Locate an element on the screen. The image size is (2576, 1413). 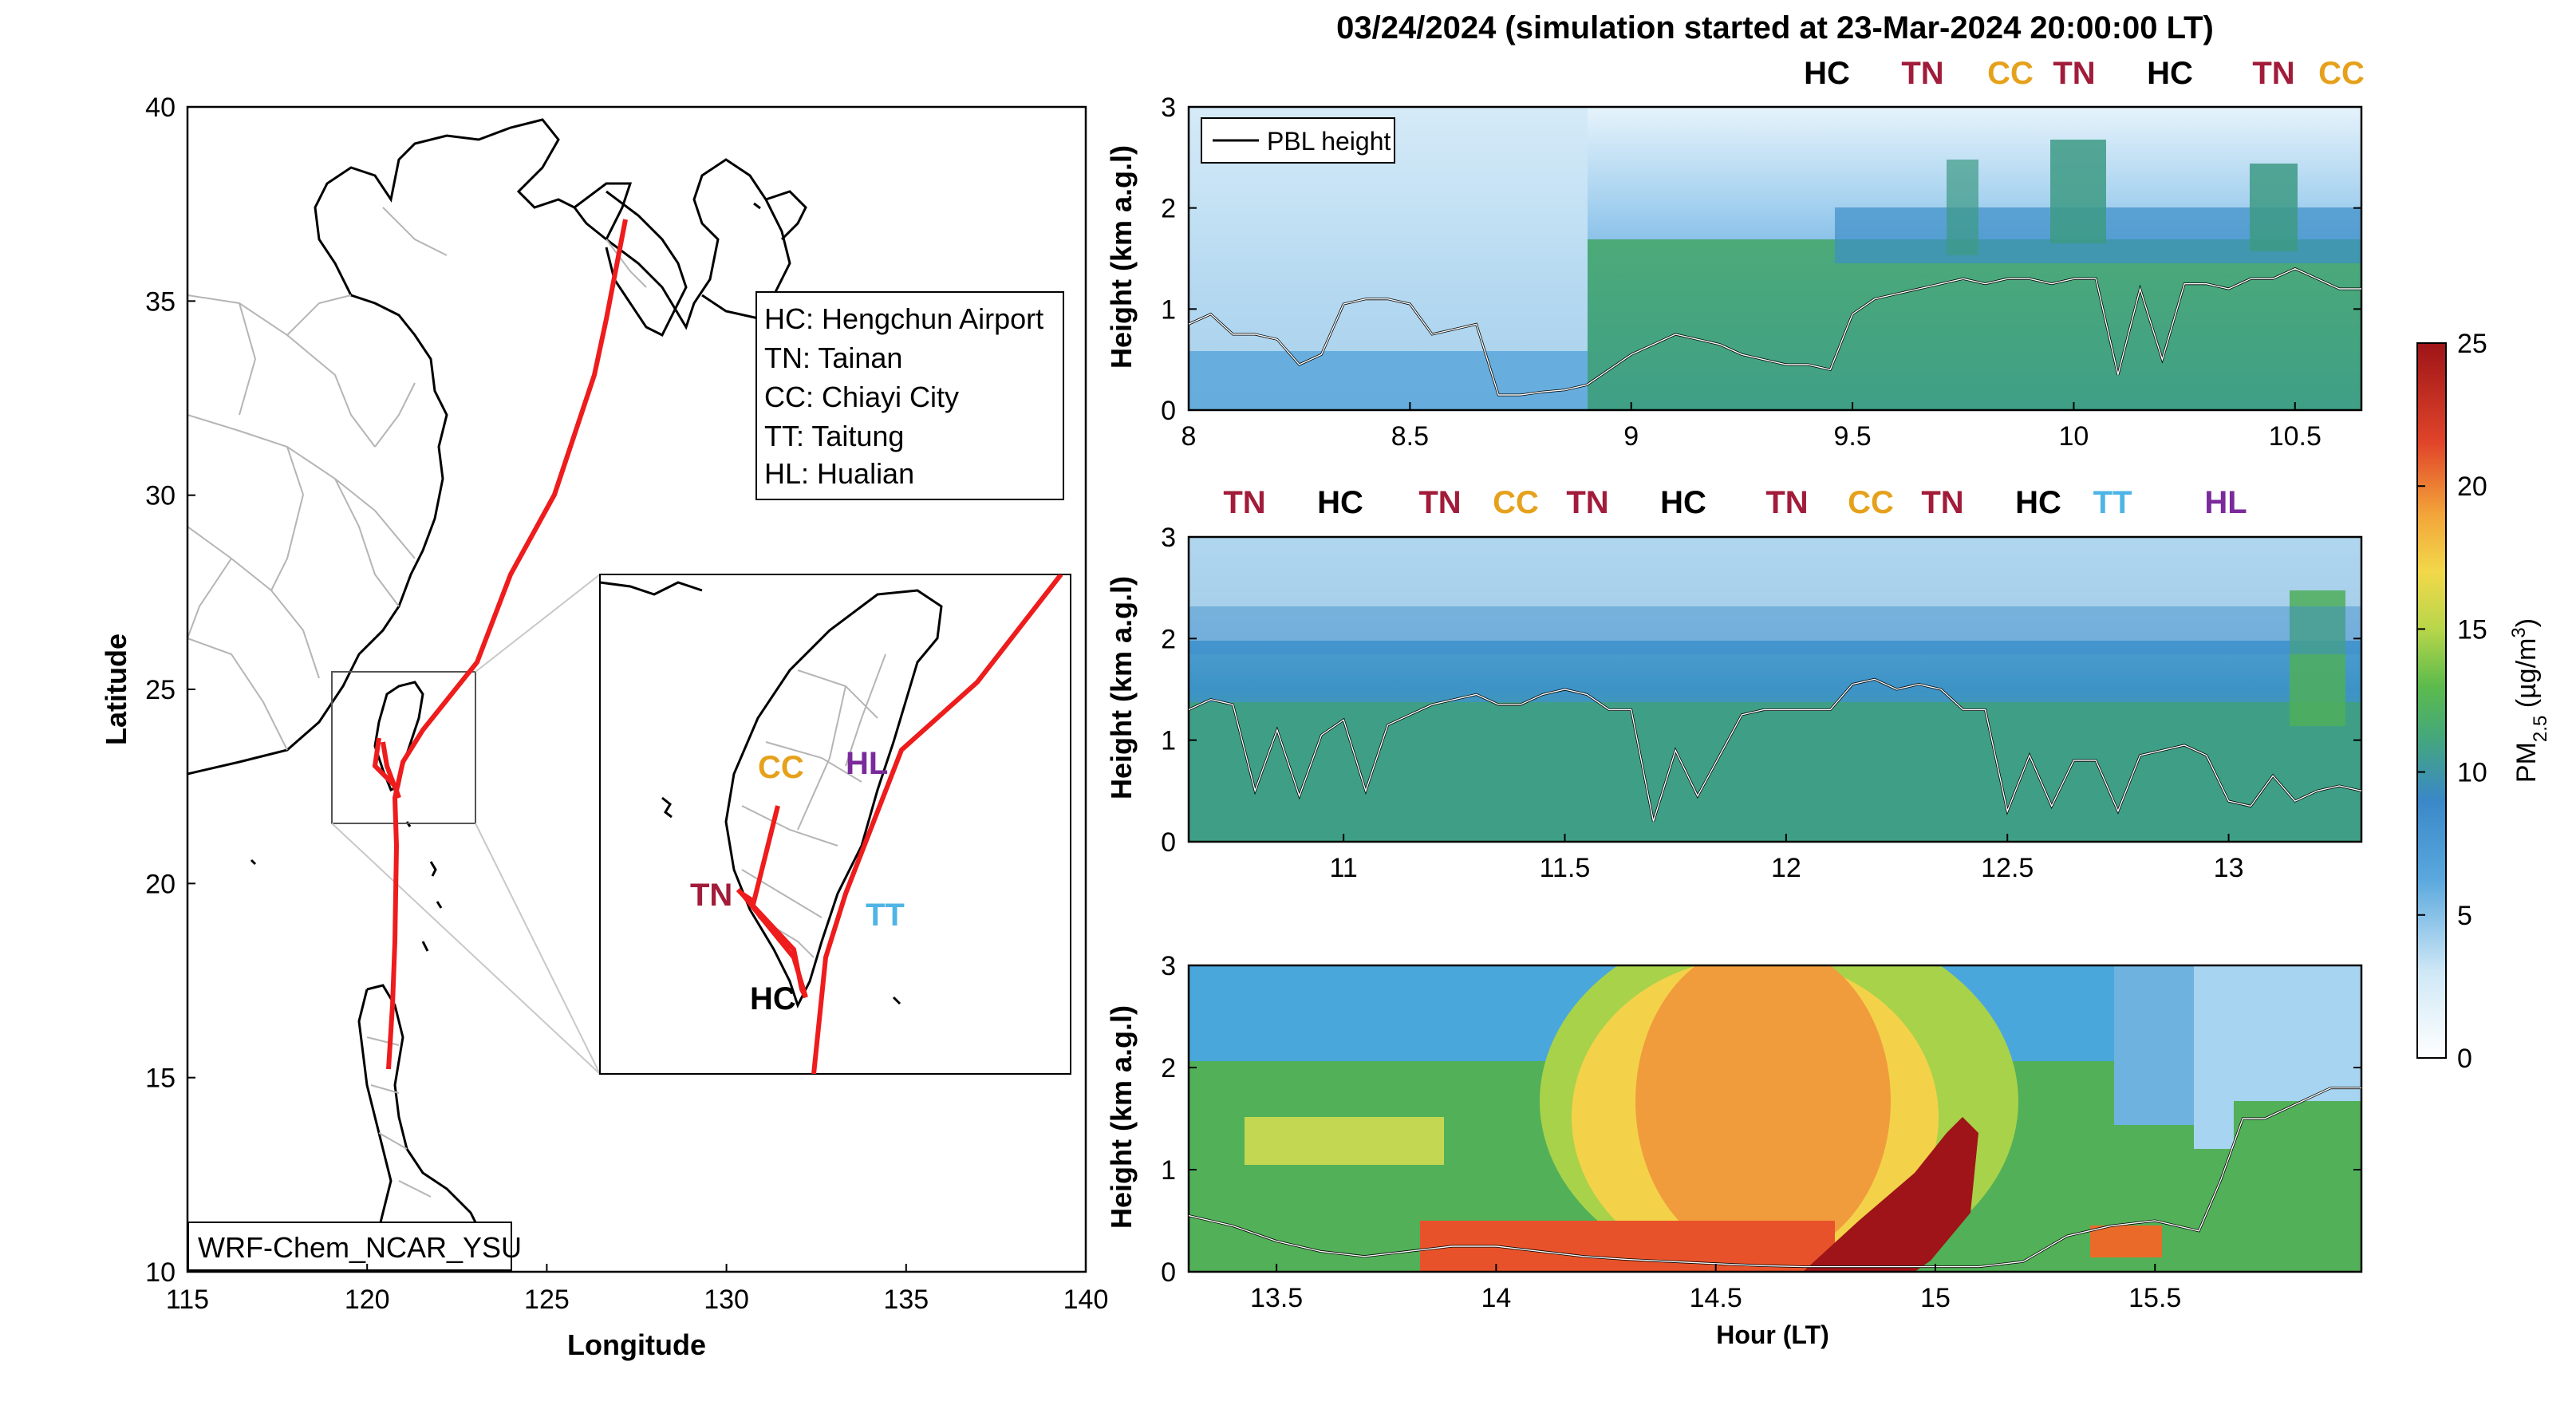
xtick-label: 15.5 is located at coordinates (2154, 1298).